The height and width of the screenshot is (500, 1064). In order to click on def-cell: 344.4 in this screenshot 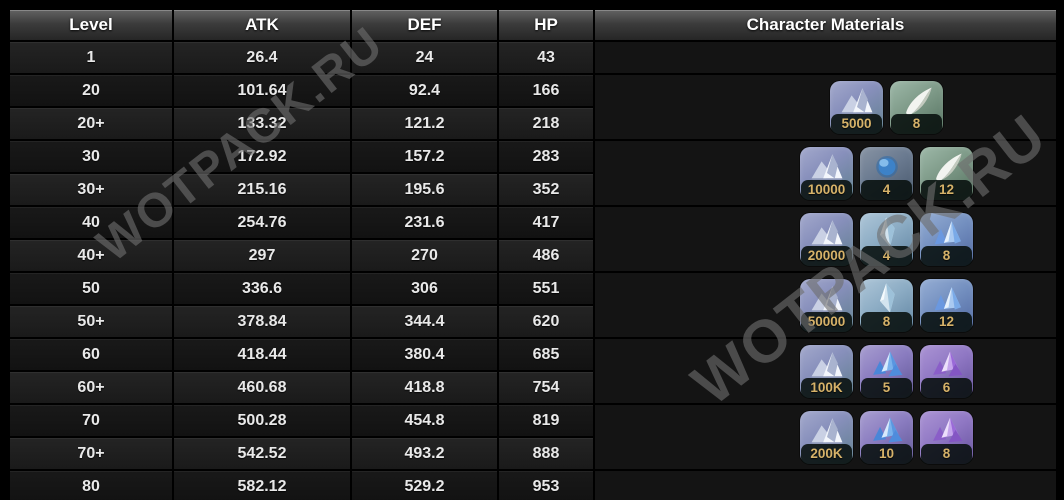, I will do `click(424, 321)`.